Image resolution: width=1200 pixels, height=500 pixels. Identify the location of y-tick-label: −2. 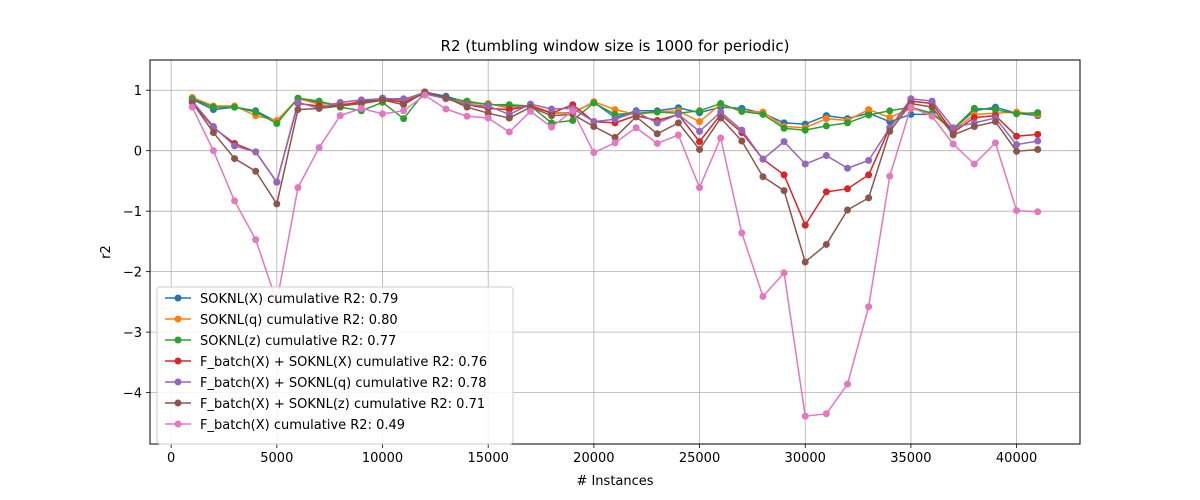
(132, 273).